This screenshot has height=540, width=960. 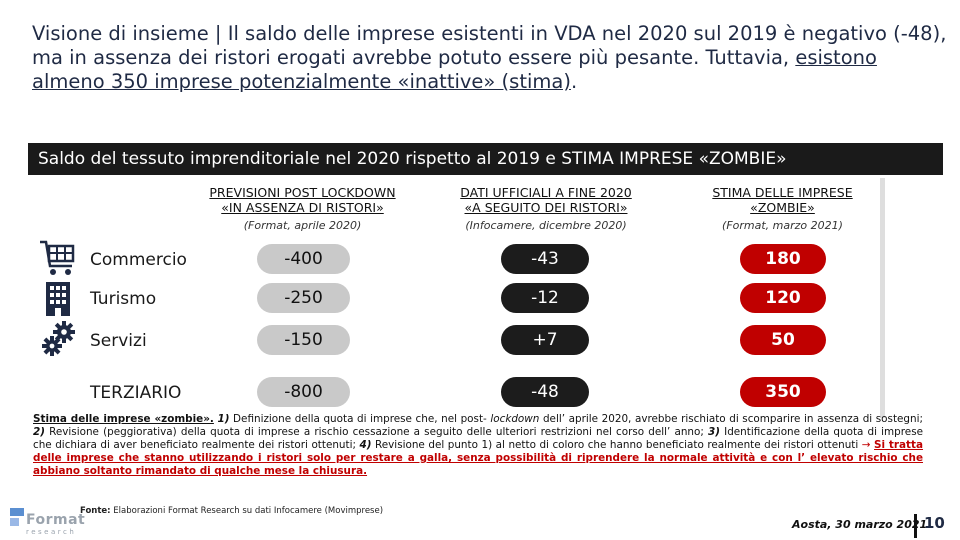 I want to click on logo-wordmark: Format, so click(x=56, y=520).